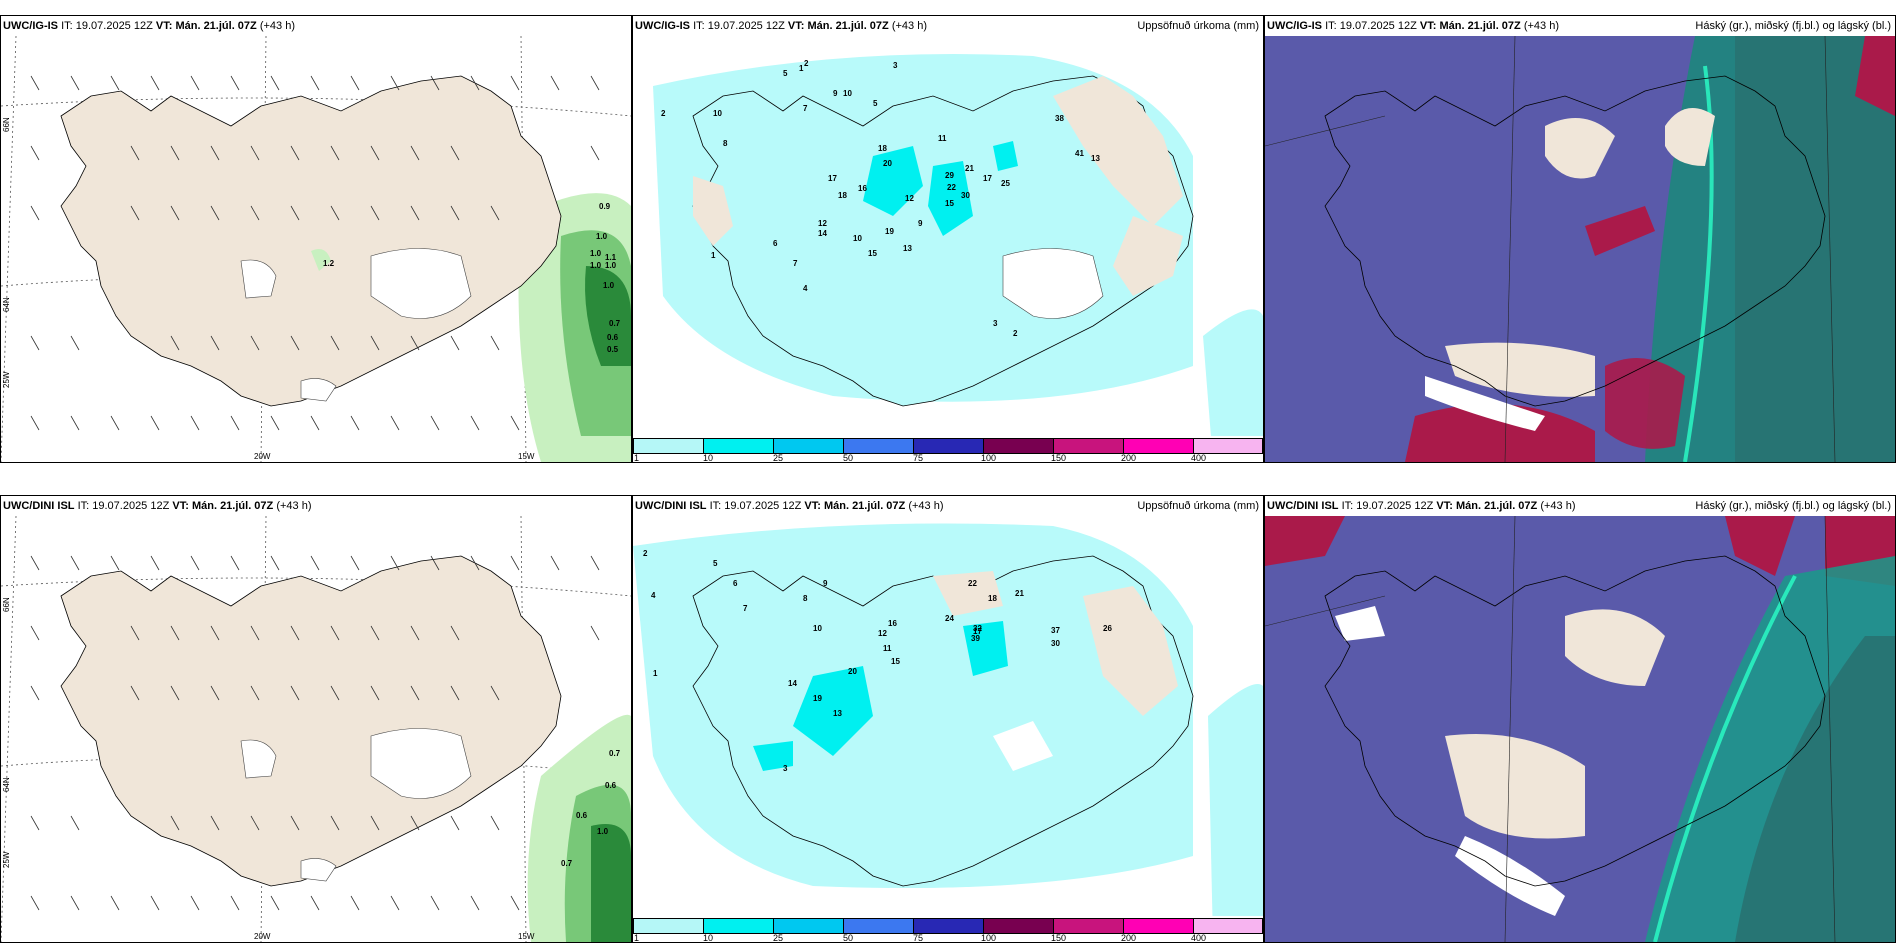 The width and height of the screenshot is (1900, 950). I want to click on wind-value: 1.1, so click(611, 257).